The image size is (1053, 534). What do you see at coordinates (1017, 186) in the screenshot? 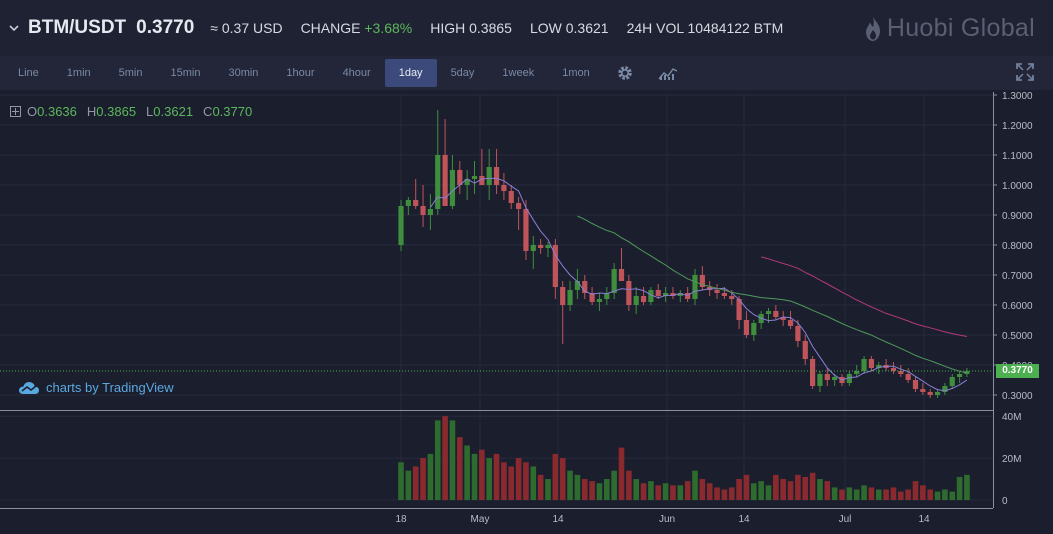
I see `price-tick-label: 1.0000` at bounding box center [1017, 186].